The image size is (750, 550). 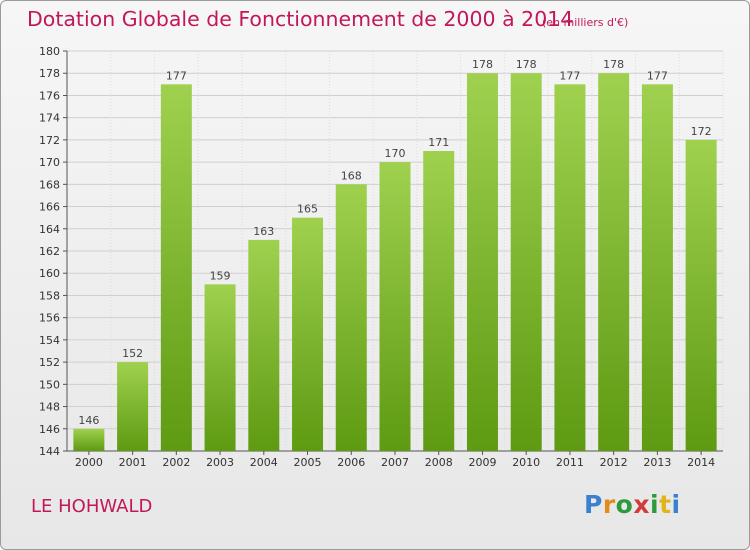 What do you see at coordinates (657, 462) in the screenshot?
I see `x-tick-label-2013: 2013` at bounding box center [657, 462].